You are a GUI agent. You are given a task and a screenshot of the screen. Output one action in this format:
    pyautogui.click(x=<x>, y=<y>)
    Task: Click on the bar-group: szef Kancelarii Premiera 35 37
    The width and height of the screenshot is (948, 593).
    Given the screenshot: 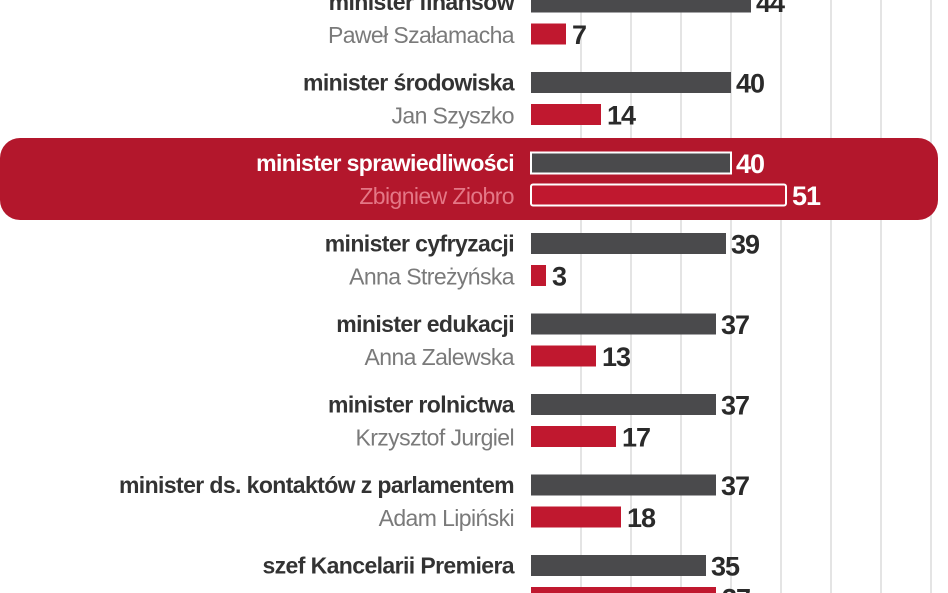 What is the action you would take?
    pyautogui.click(x=506, y=572)
    